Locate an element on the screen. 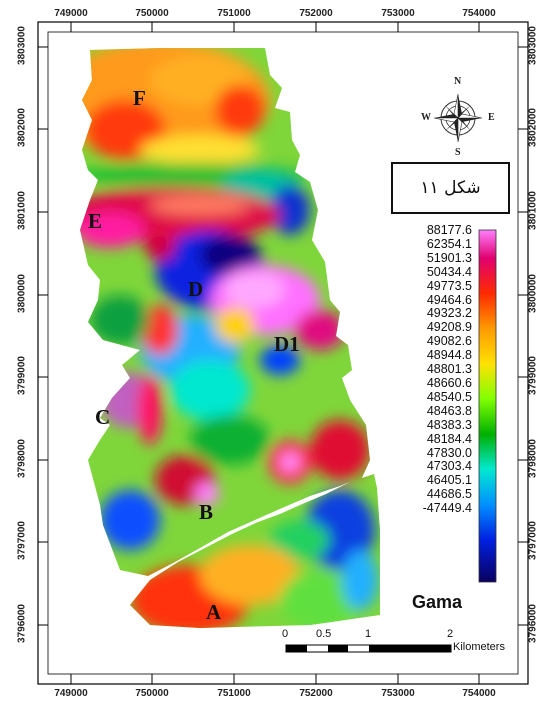 The image size is (555, 720). figure-label-box: شکل ۱۱ is located at coordinates (450, 188).